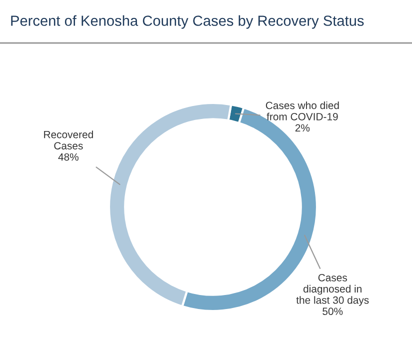  I want to click on chart-title: Percent of Kenosha County Cases by Recovery Status, so click(187, 22).